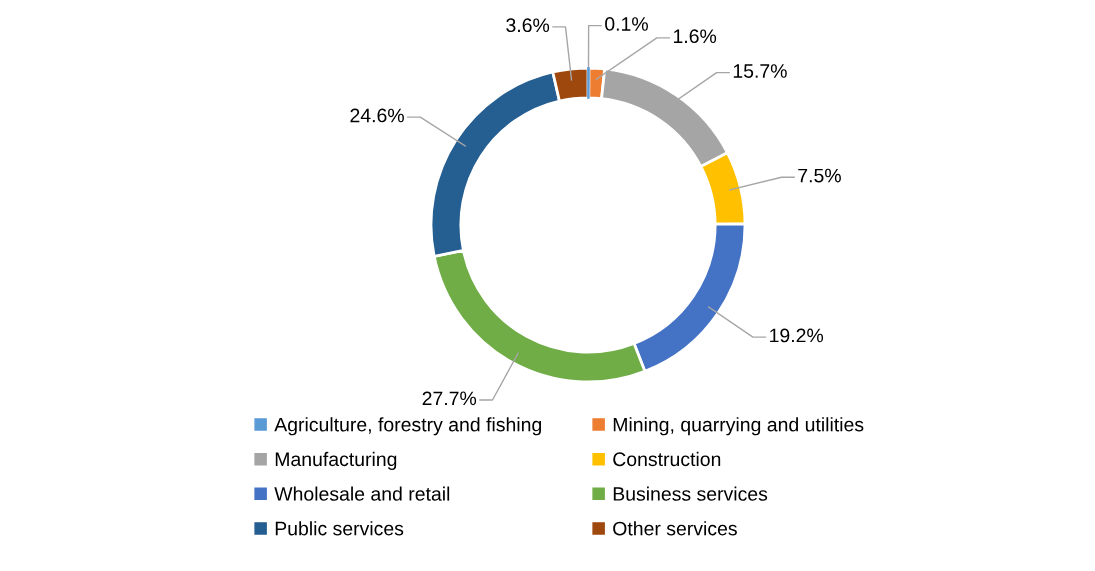  I want to click on data-label: 3.6%, so click(528, 25).